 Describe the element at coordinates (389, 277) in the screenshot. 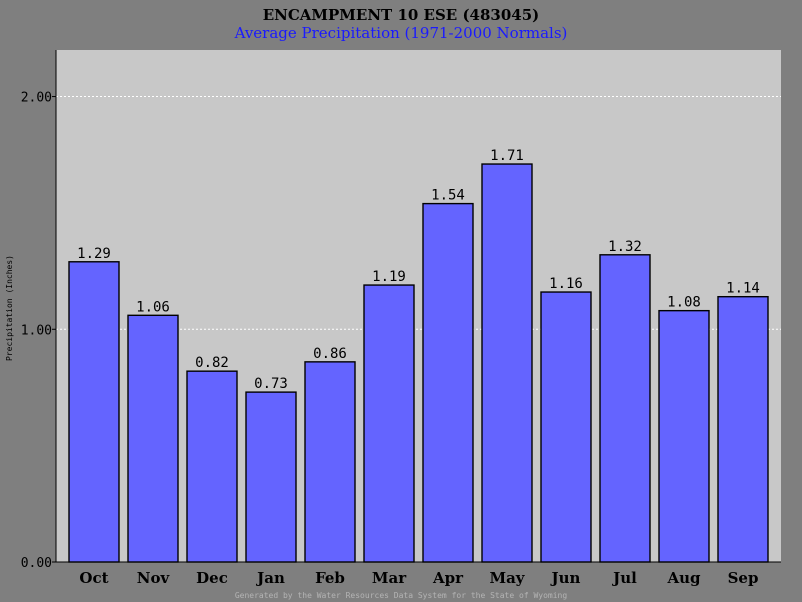

I see `bar-value-label: 1.19` at that location.